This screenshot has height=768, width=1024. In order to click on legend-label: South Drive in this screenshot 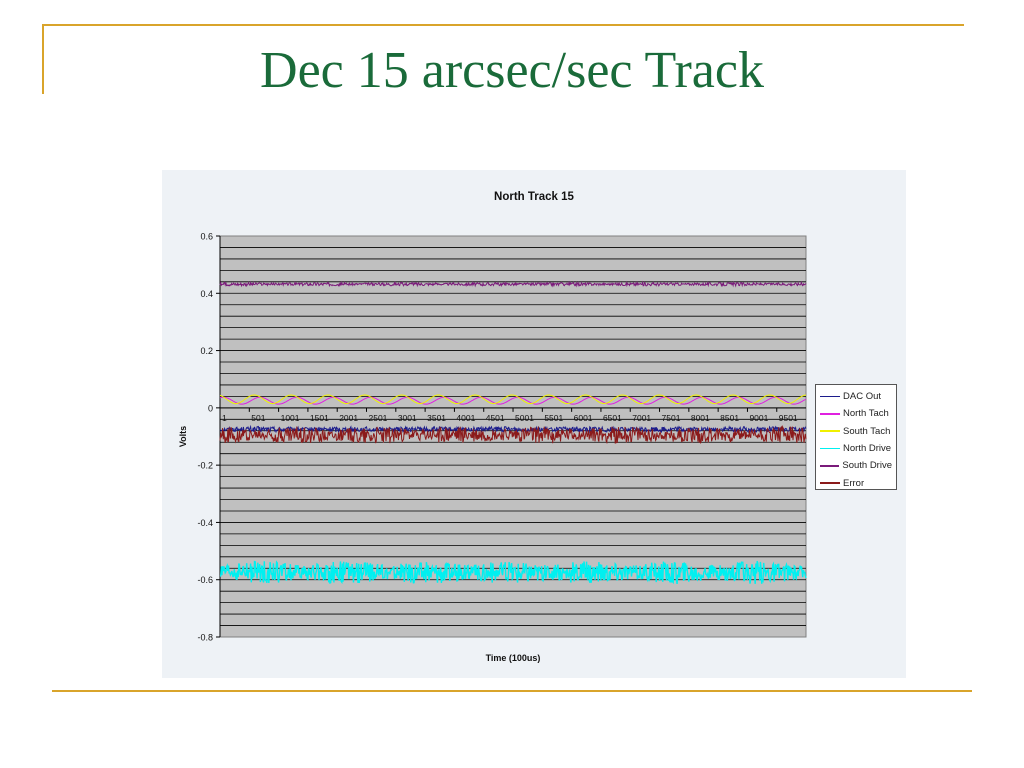, I will do `click(867, 466)`.